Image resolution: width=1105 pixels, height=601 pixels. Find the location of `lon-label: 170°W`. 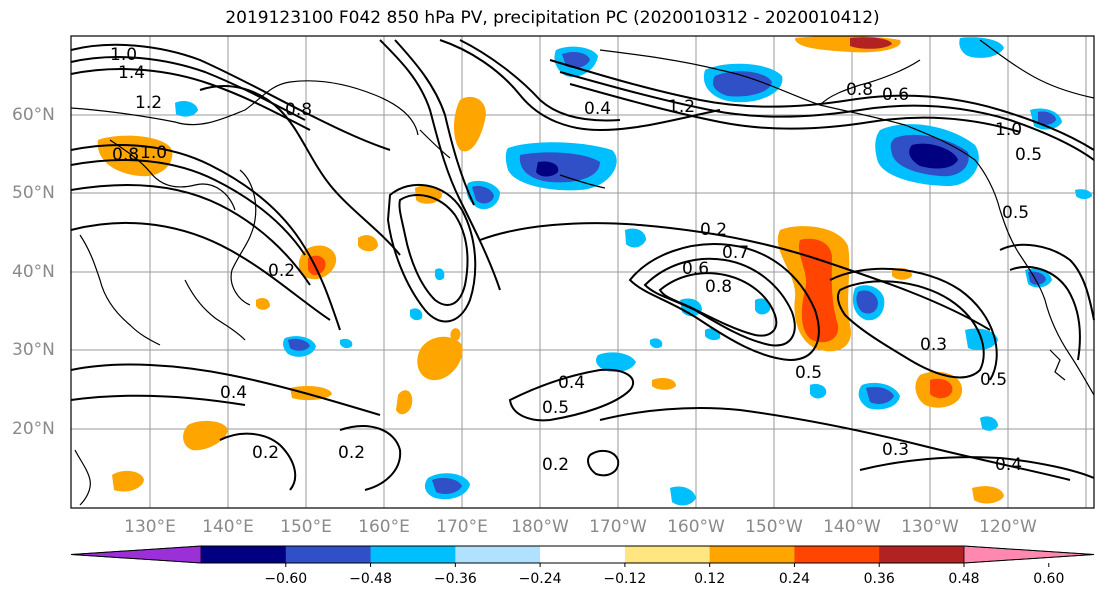

lon-label: 170°W is located at coordinates (618, 527).